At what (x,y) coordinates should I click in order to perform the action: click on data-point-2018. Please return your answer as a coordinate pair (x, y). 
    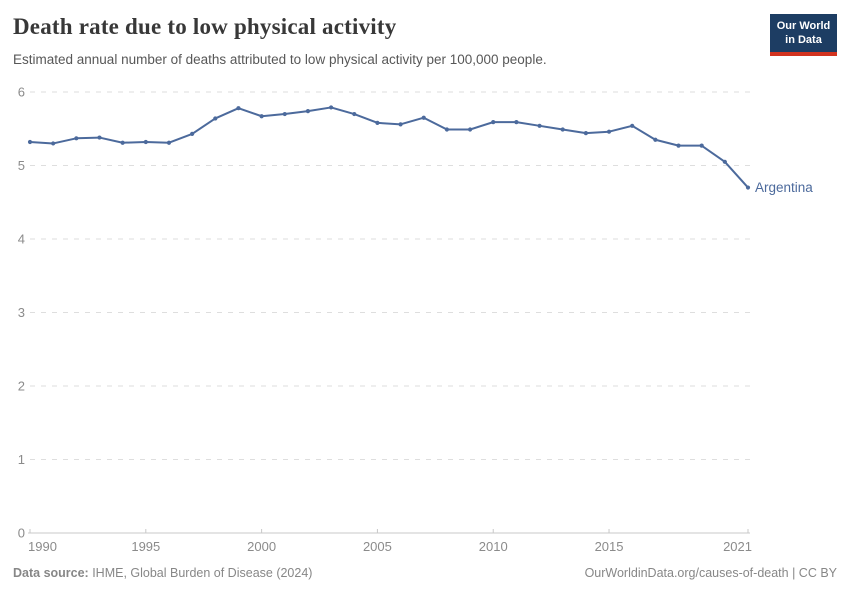
    Looking at the image, I should click on (678, 145).